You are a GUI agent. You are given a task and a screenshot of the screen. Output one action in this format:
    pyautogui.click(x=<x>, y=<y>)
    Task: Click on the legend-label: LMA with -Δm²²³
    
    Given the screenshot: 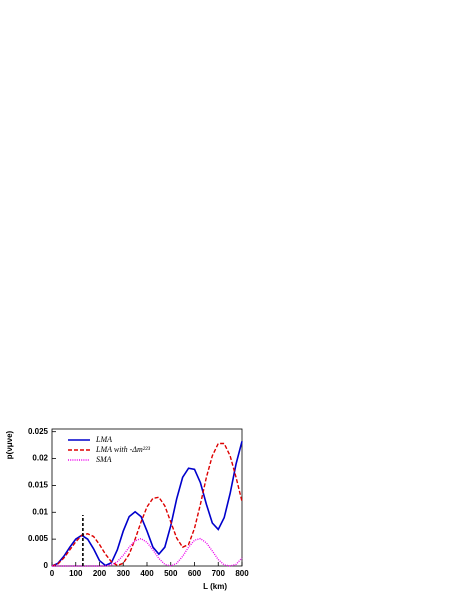 What is the action you would take?
    pyautogui.click(x=123, y=449)
    